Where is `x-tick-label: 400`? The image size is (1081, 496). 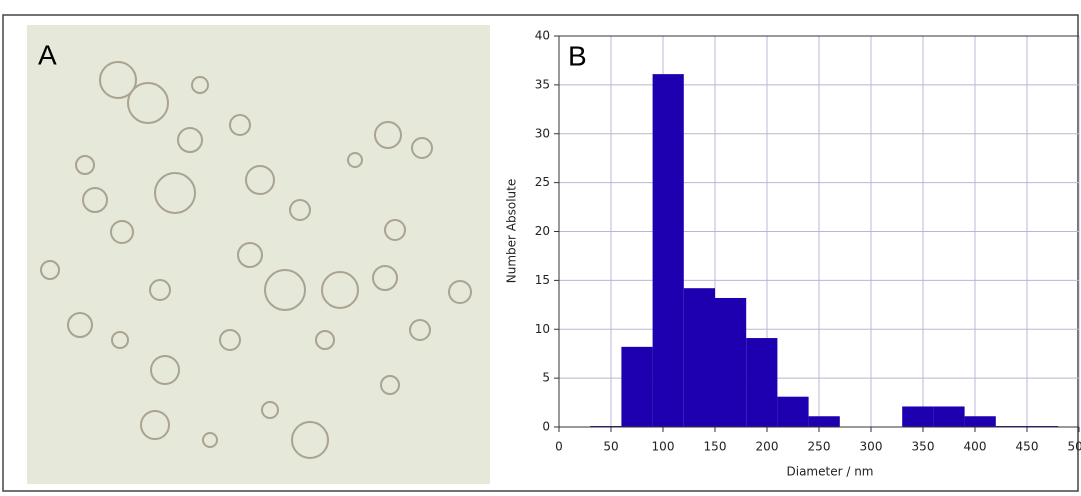 x-tick-label: 400 is located at coordinates (975, 447).